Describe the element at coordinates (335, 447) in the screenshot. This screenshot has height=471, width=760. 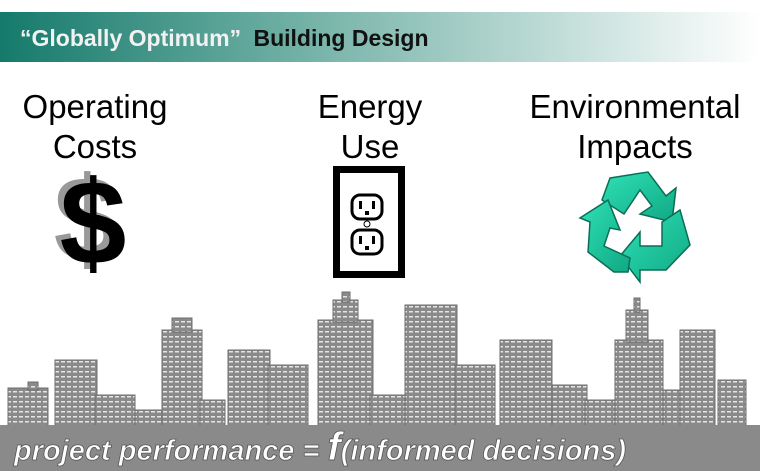
I see `footer-part: f` at that location.